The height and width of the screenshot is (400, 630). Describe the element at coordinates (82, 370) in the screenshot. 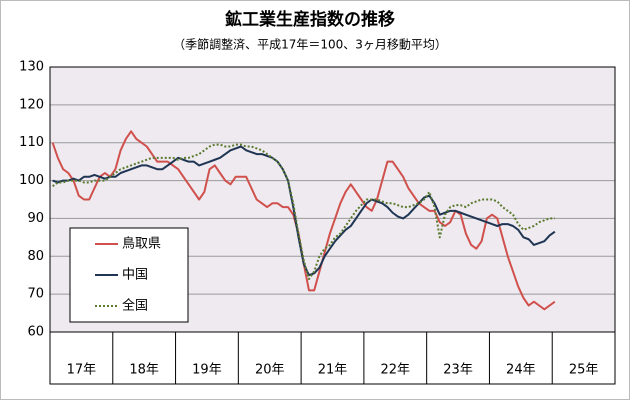

I see `x-tick-label: 17年` at that location.